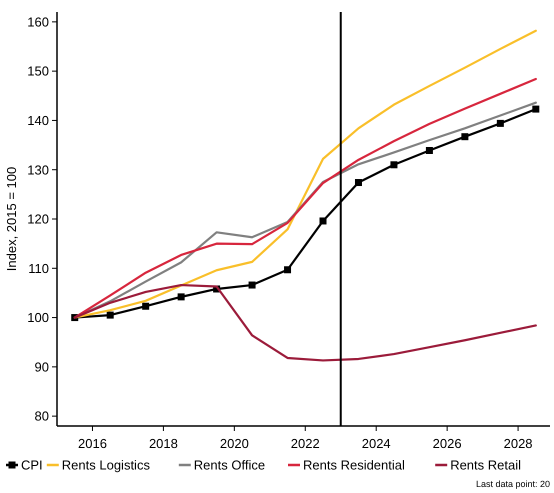 Image resolution: width=554 pixels, height=493 pixels. I want to click on x-tick-label: 2020, so click(234, 443).